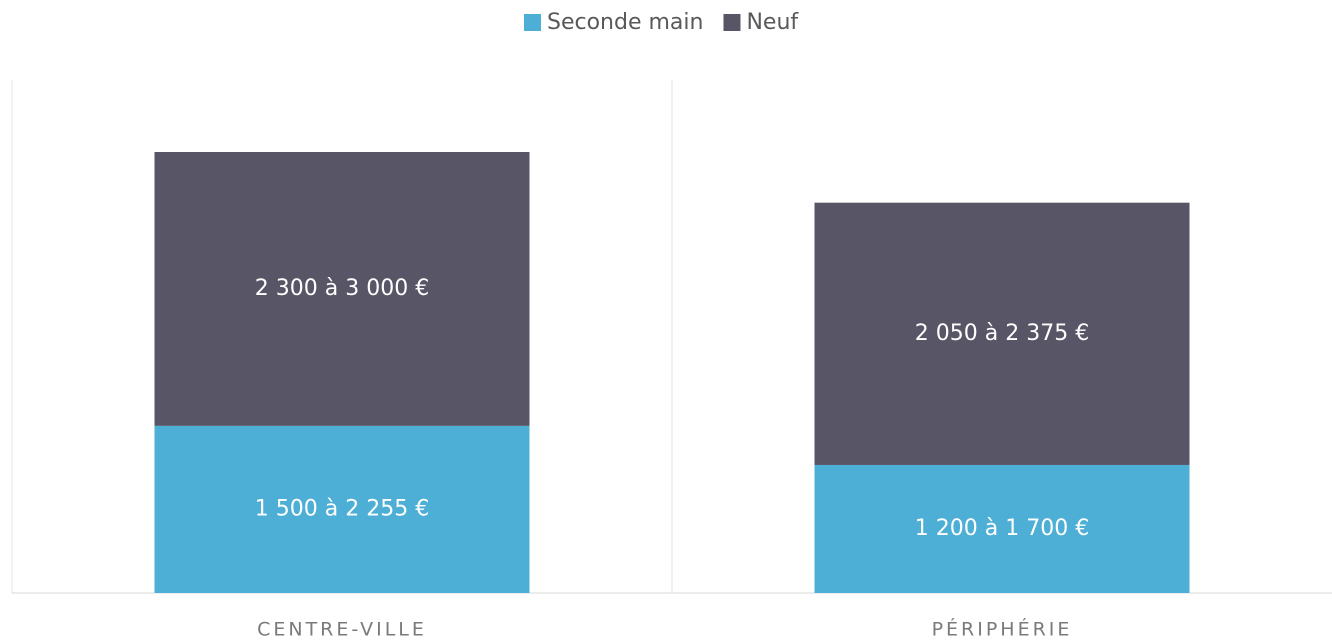 This screenshot has width=1332, height=643. Describe the element at coordinates (772, 22) in the screenshot. I see `legend-label: Neuf` at that location.